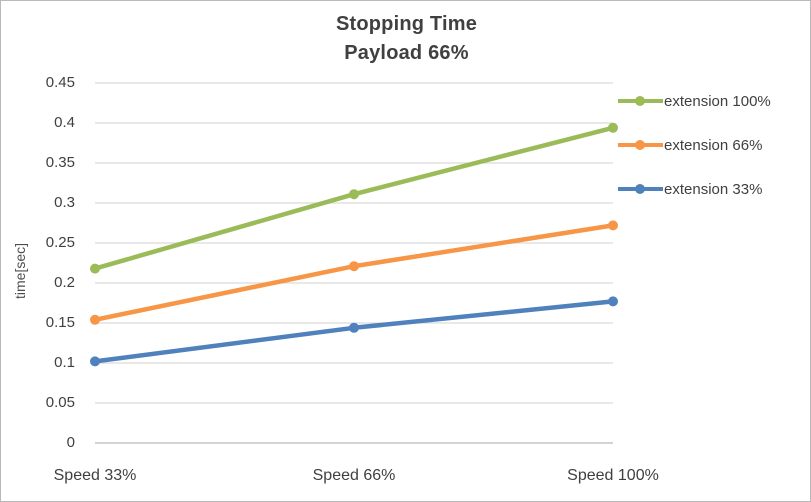  I want to click on y-tick-label: 0.2, so click(64, 282).